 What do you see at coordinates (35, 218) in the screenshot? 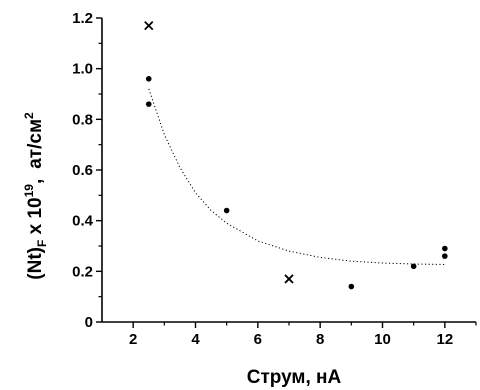
I see `y-title-middle: x 10` at bounding box center [35, 218].